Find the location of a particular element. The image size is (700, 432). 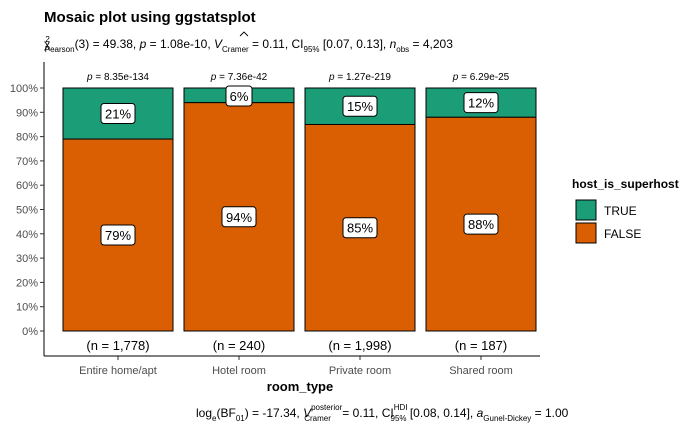

y-axis-ticks: 0% 10% 20% 30% 40% 50% 60% 70% 80% 90% 100% is located at coordinates (27, 210).